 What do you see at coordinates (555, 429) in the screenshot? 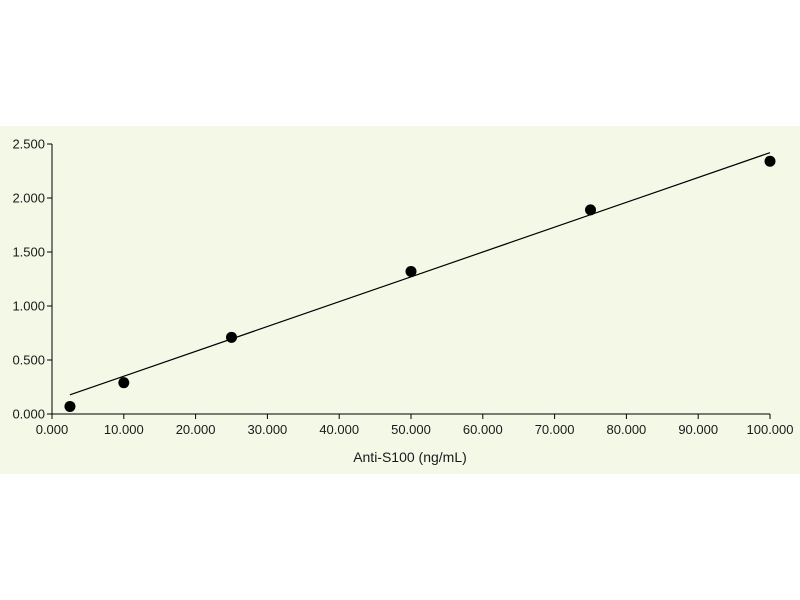
I see `x-tick-label: 70.000` at bounding box center [555, 429].